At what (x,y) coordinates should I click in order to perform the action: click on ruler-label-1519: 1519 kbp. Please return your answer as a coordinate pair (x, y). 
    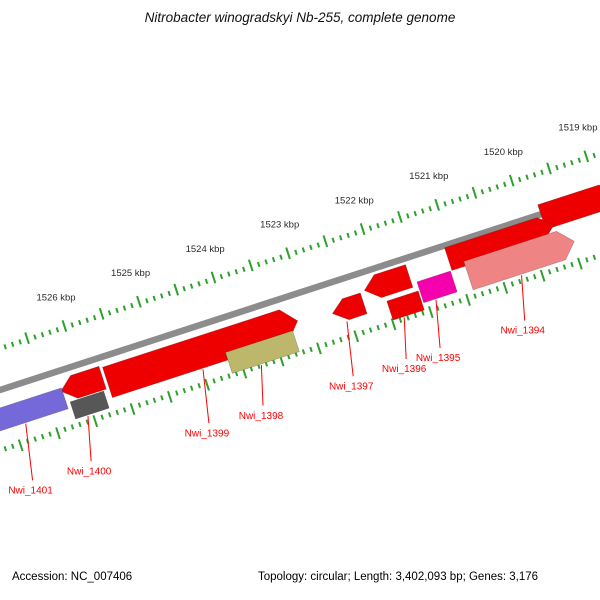
    Looking at the image, I should click on (577, 128).